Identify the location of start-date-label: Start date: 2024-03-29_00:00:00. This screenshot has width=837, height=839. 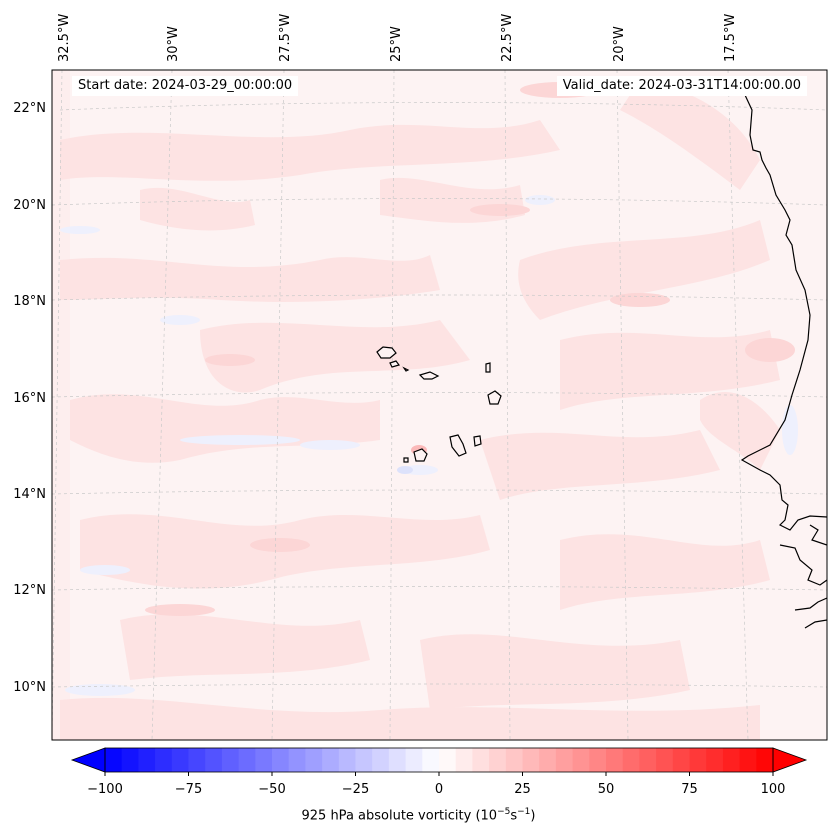
(185, 86).